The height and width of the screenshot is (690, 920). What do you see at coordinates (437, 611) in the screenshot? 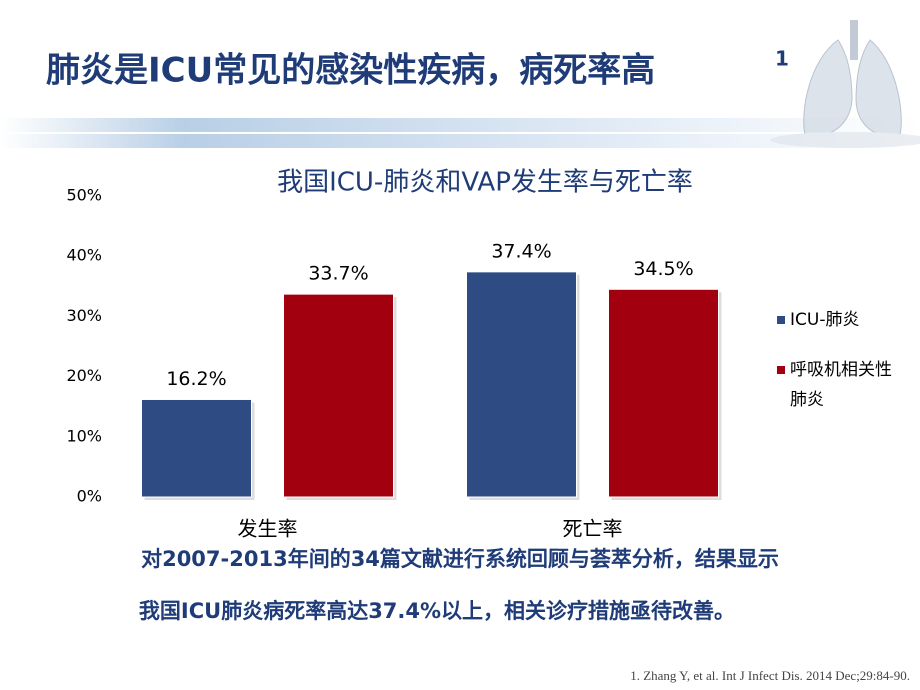
I see `summary-line: 我国ICU肺炎病死率高达37.4%以上，相关诊疗措施亟待改善。` at bounding box center [437, 611].